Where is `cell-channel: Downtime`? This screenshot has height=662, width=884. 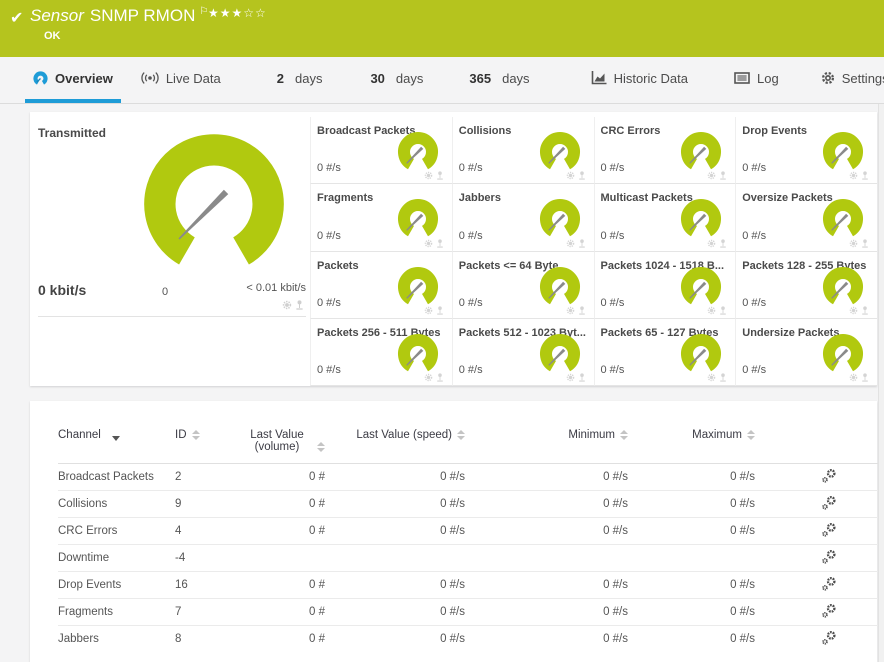 cell-channel: Downtime is located at coordinates (116, 558).